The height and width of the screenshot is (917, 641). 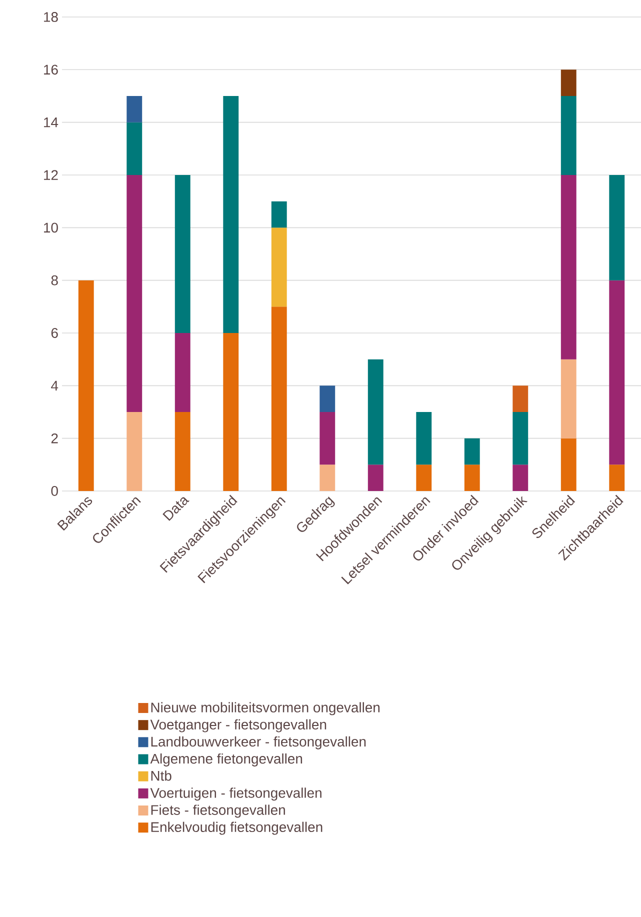 I want to click on y-tick-label: 16, so click(x=51, y=69).